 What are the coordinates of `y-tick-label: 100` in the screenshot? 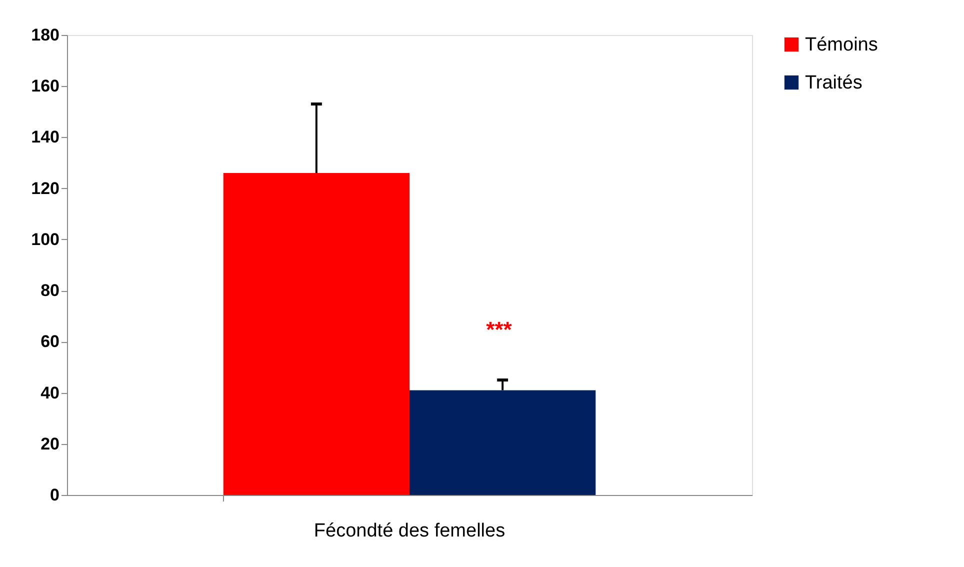 It's located at (45, 239).